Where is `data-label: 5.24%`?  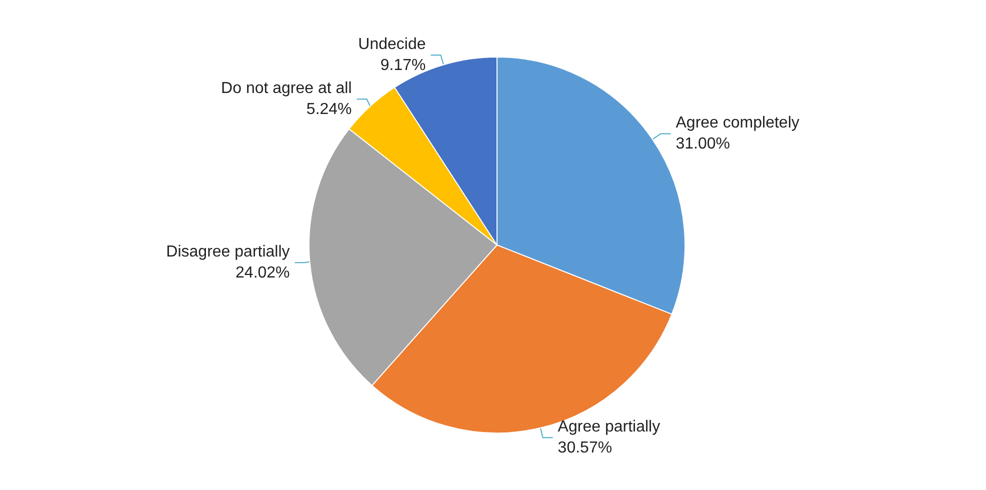
data-label: 5.24% is located at coordinates (329, 109).